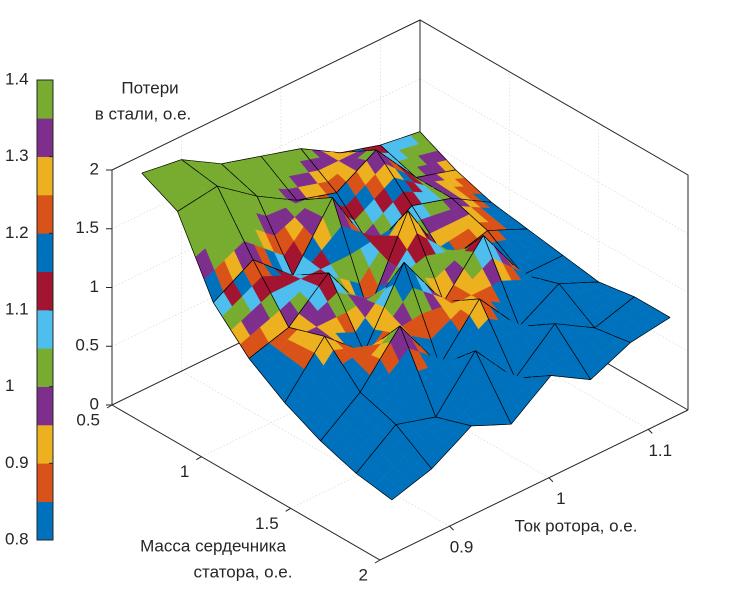 The image size is (738, 612). What do you see at coordinates (88, 419) in the screenshot?
I see `x-tick-label: 0.5` at bounding box center [88, 419].